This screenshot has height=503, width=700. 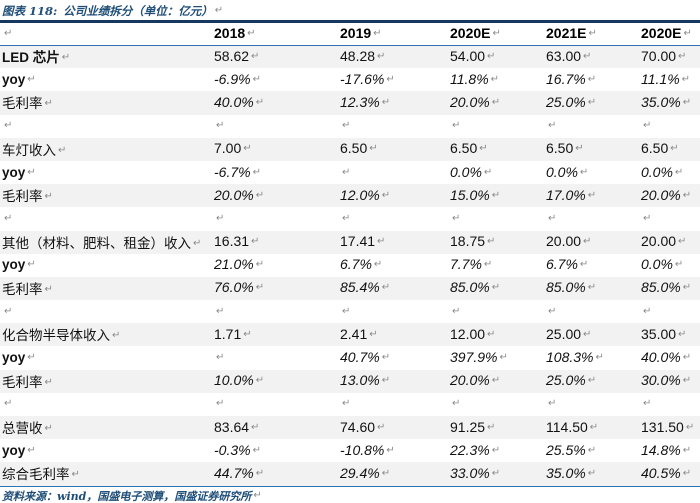 What do you see at coordinates (360, 472) in the screenshot?
I see `cell-text: 29.4%` at bounding box center [360, 472].